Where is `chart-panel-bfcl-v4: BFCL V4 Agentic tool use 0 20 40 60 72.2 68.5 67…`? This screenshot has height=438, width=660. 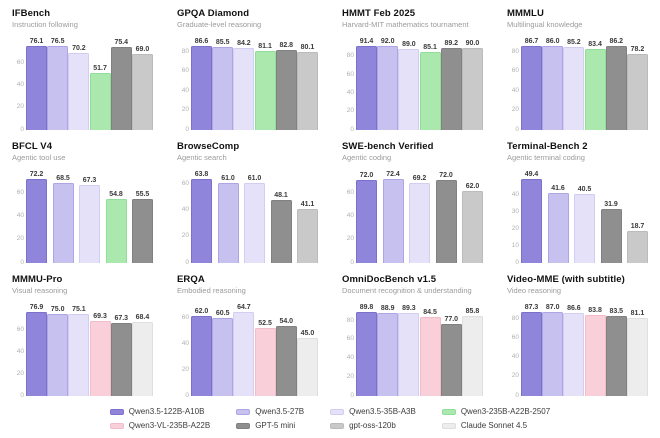 chart-panel-bfcl-v4: BFCL V4 Agentic tool use 0 20 40 60 72.2 68.5 67… is located at coordinates (82, 199).